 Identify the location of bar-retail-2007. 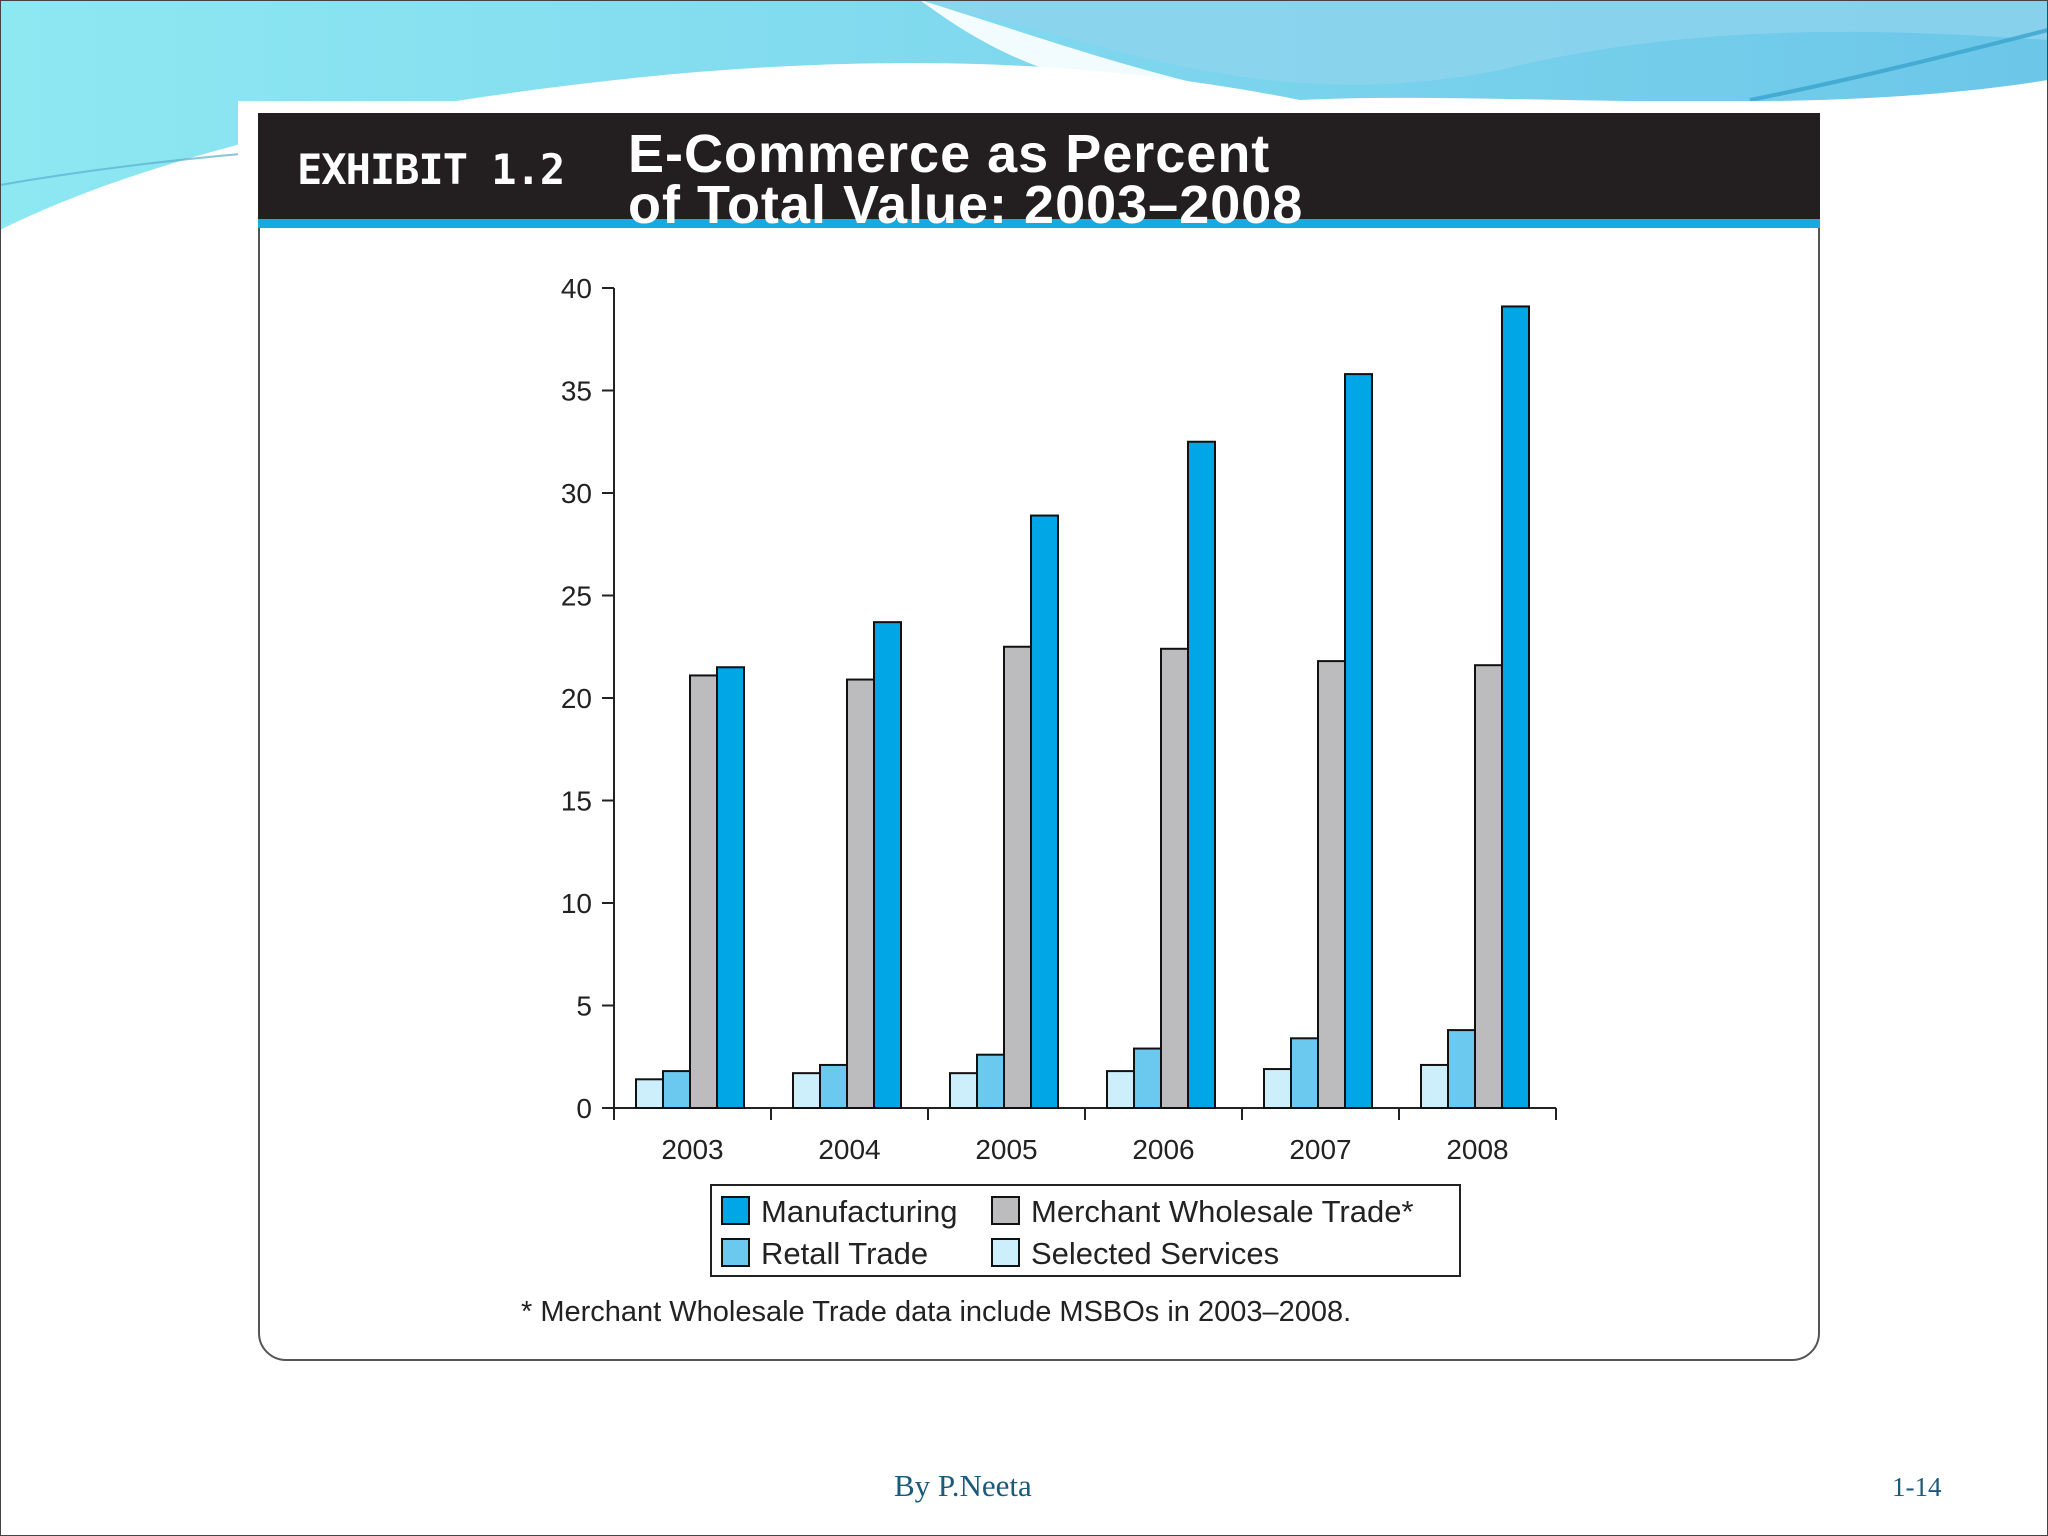
(1304, 1073).